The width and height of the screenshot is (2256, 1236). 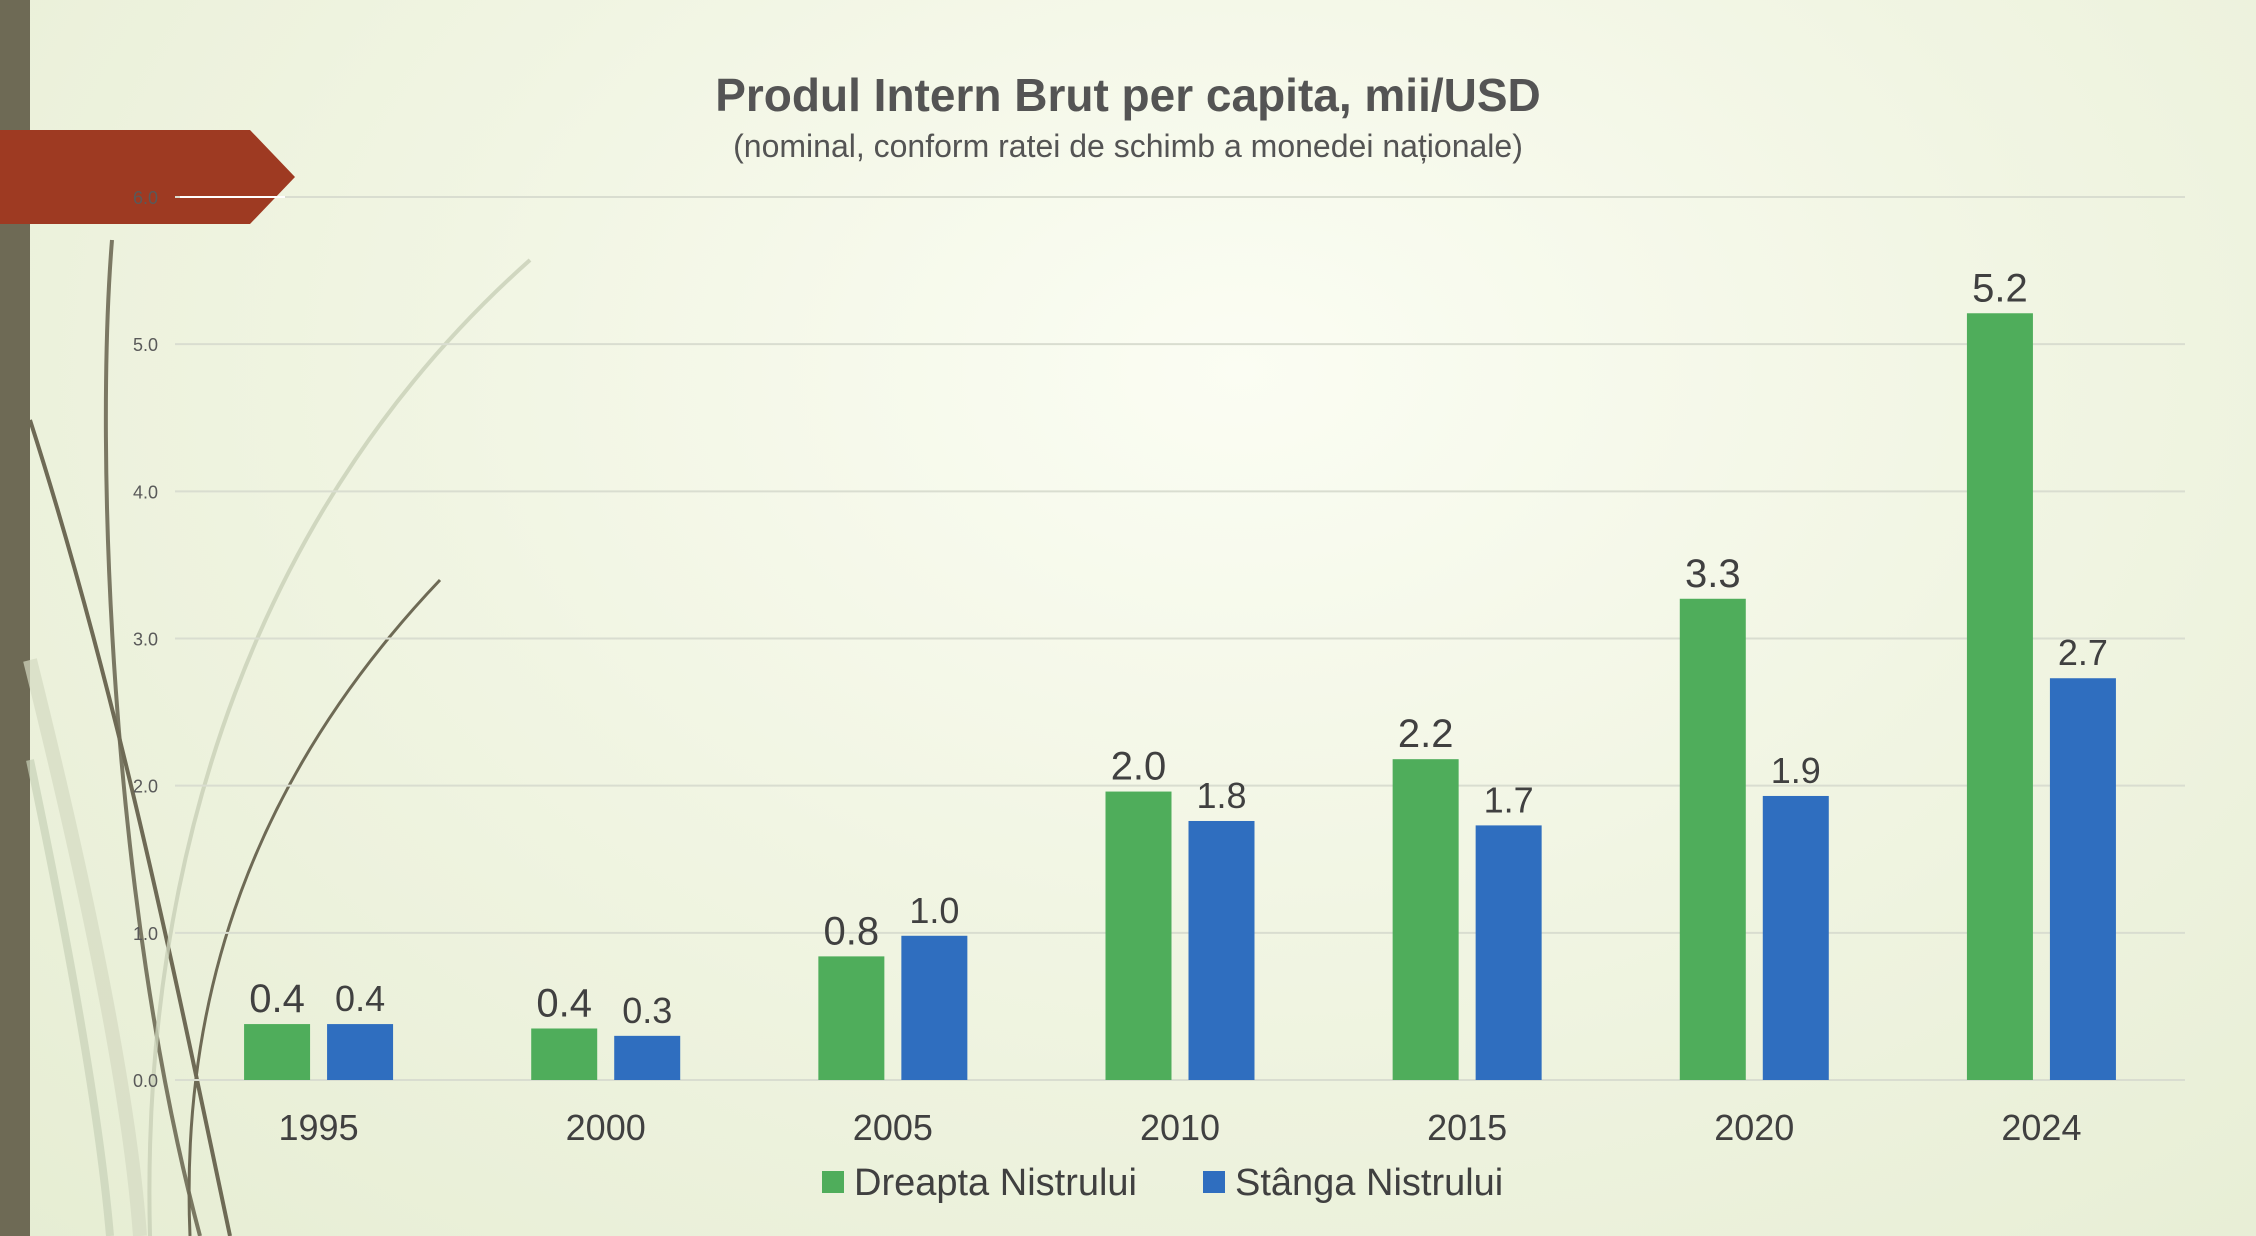 I want to click on data-label: 1.0, so click(x=934, y=910).